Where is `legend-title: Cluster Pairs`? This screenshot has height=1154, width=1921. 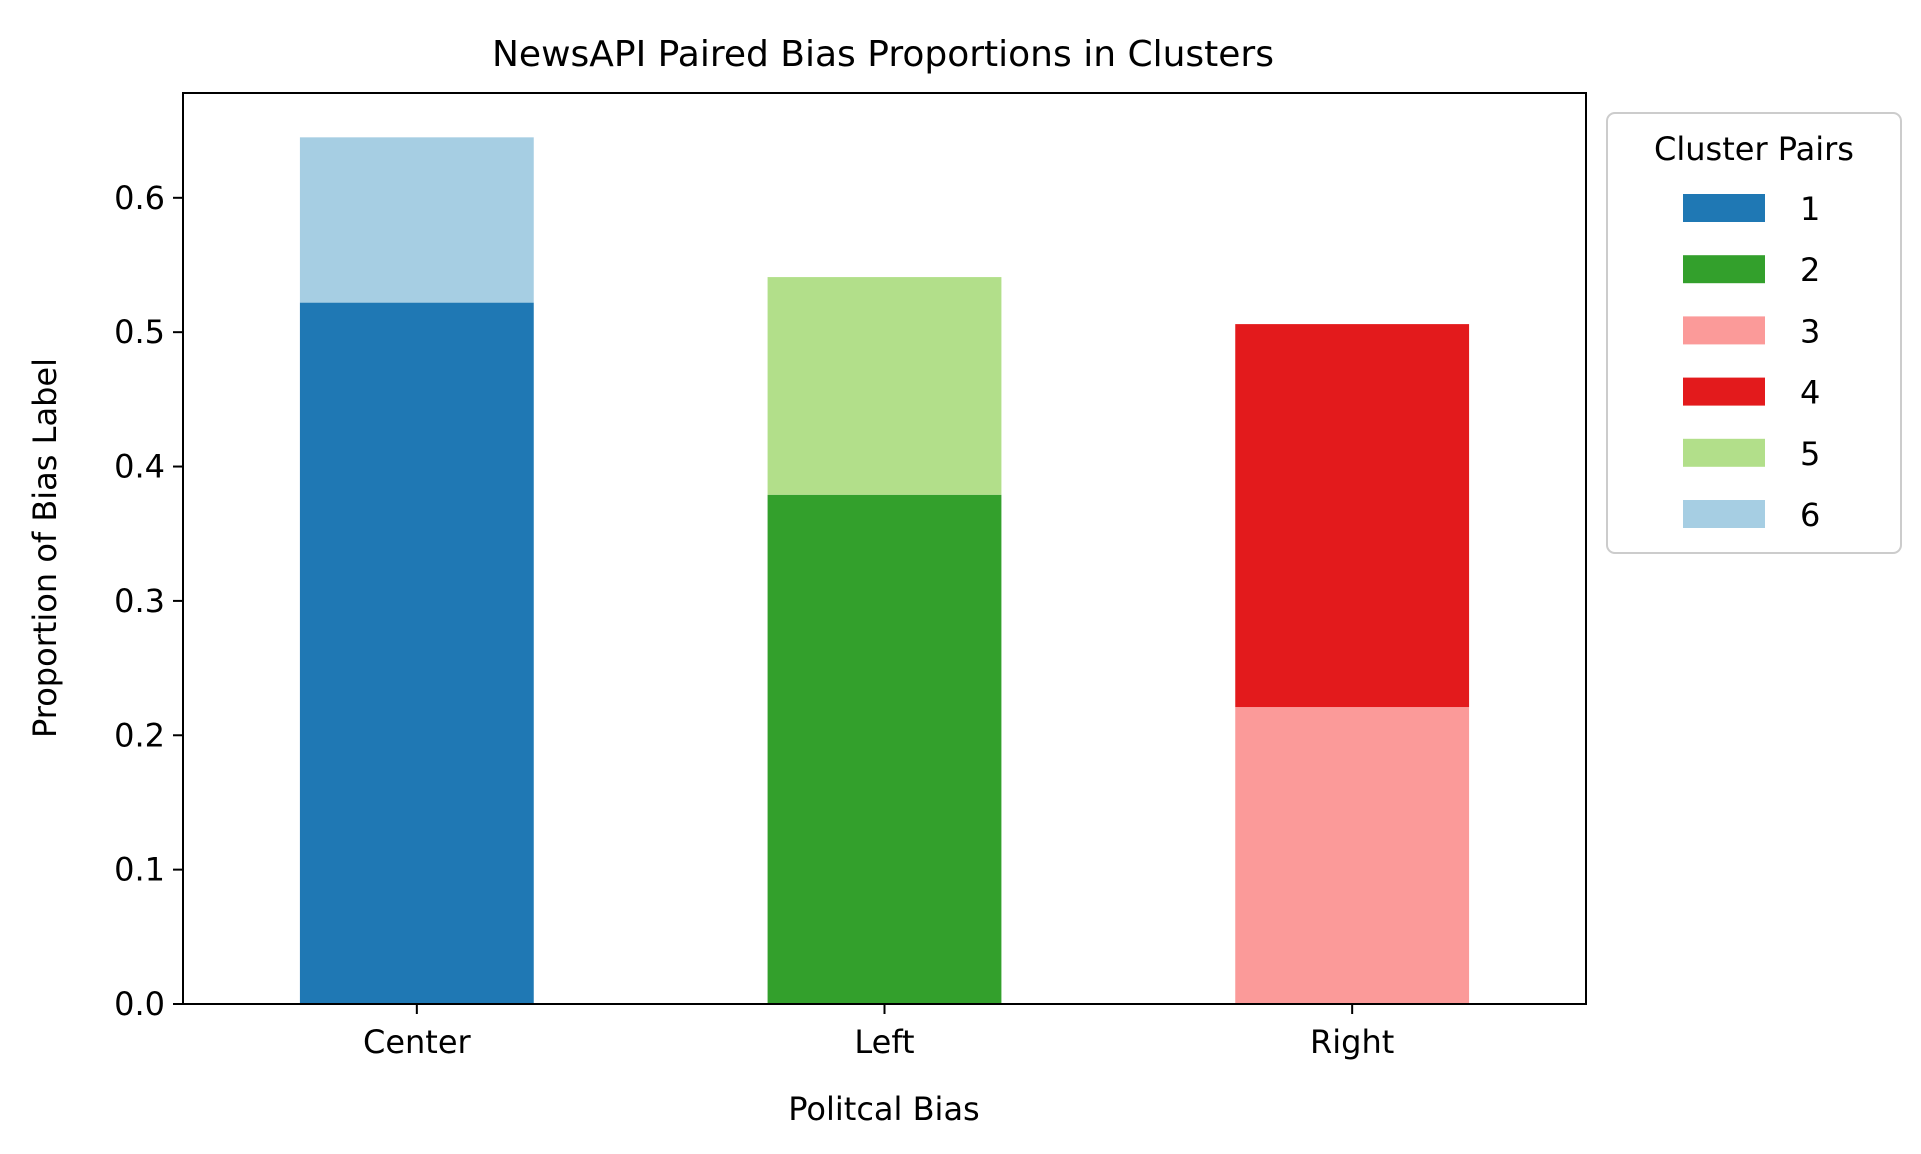
legend-title: Cluster Pairs is located at coordinates (1754, 149).